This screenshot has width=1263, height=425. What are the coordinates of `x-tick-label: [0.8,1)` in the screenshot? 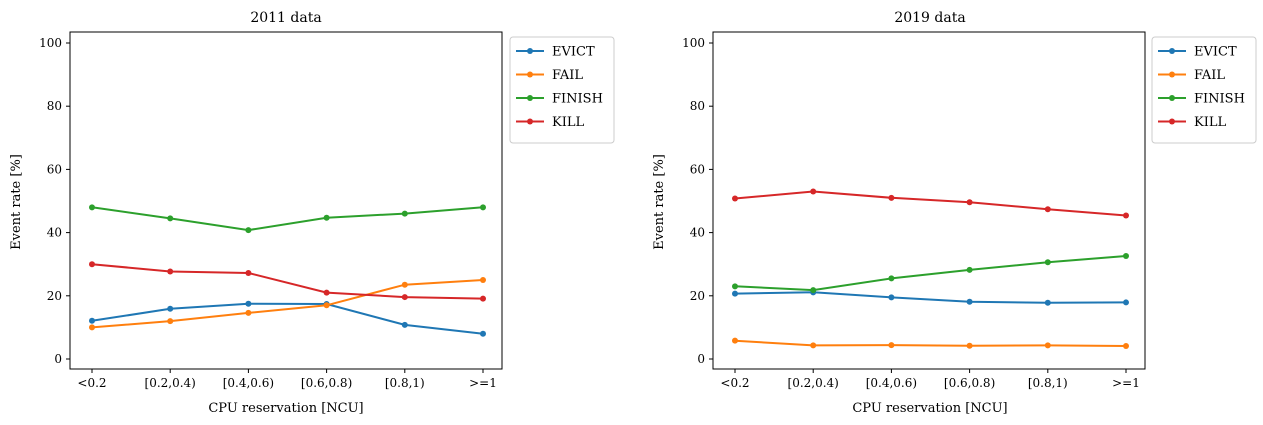 It's located at (405, 383).